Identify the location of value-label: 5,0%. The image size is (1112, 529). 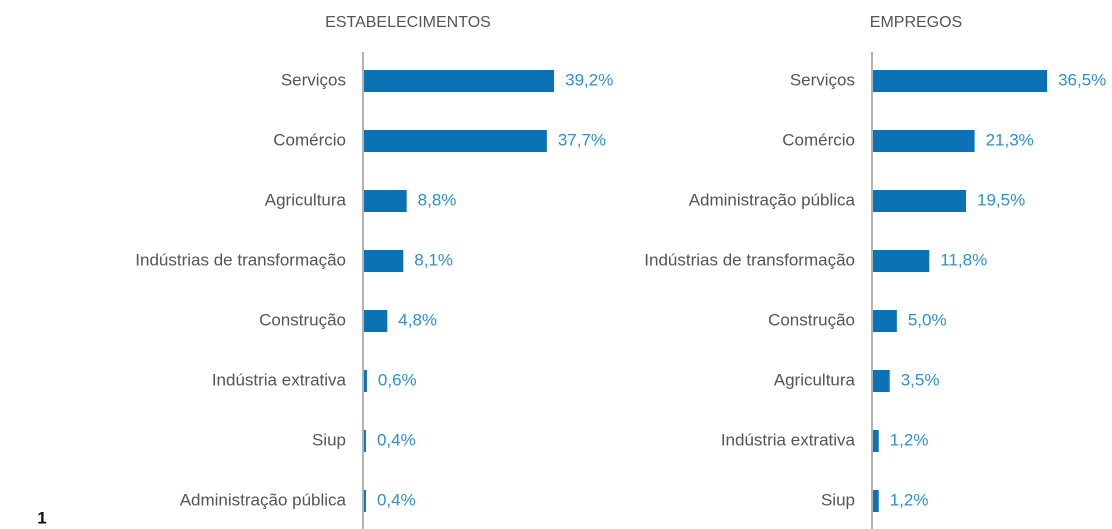
(927, 319).